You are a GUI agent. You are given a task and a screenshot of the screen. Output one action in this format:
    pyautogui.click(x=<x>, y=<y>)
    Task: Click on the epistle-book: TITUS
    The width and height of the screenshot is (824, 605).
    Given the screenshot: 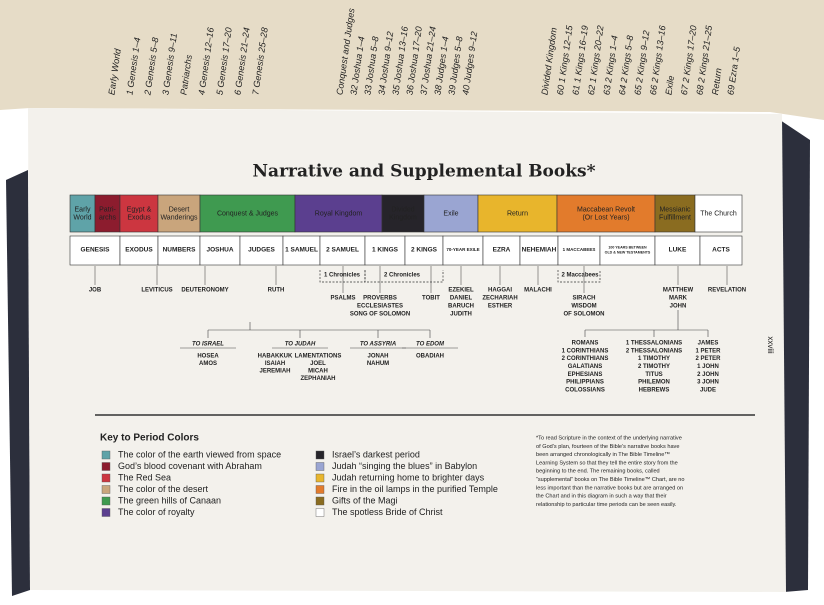 What is the action you would take?
    pyautogui.click(x=653, y=375)
    